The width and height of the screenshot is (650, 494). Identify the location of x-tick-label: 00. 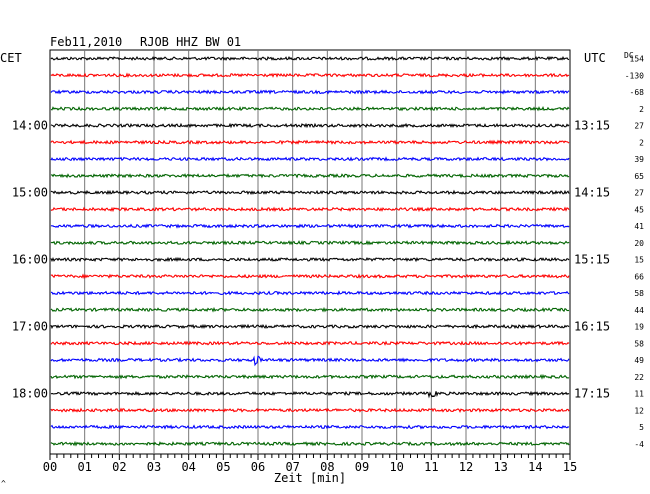
(50, 467).